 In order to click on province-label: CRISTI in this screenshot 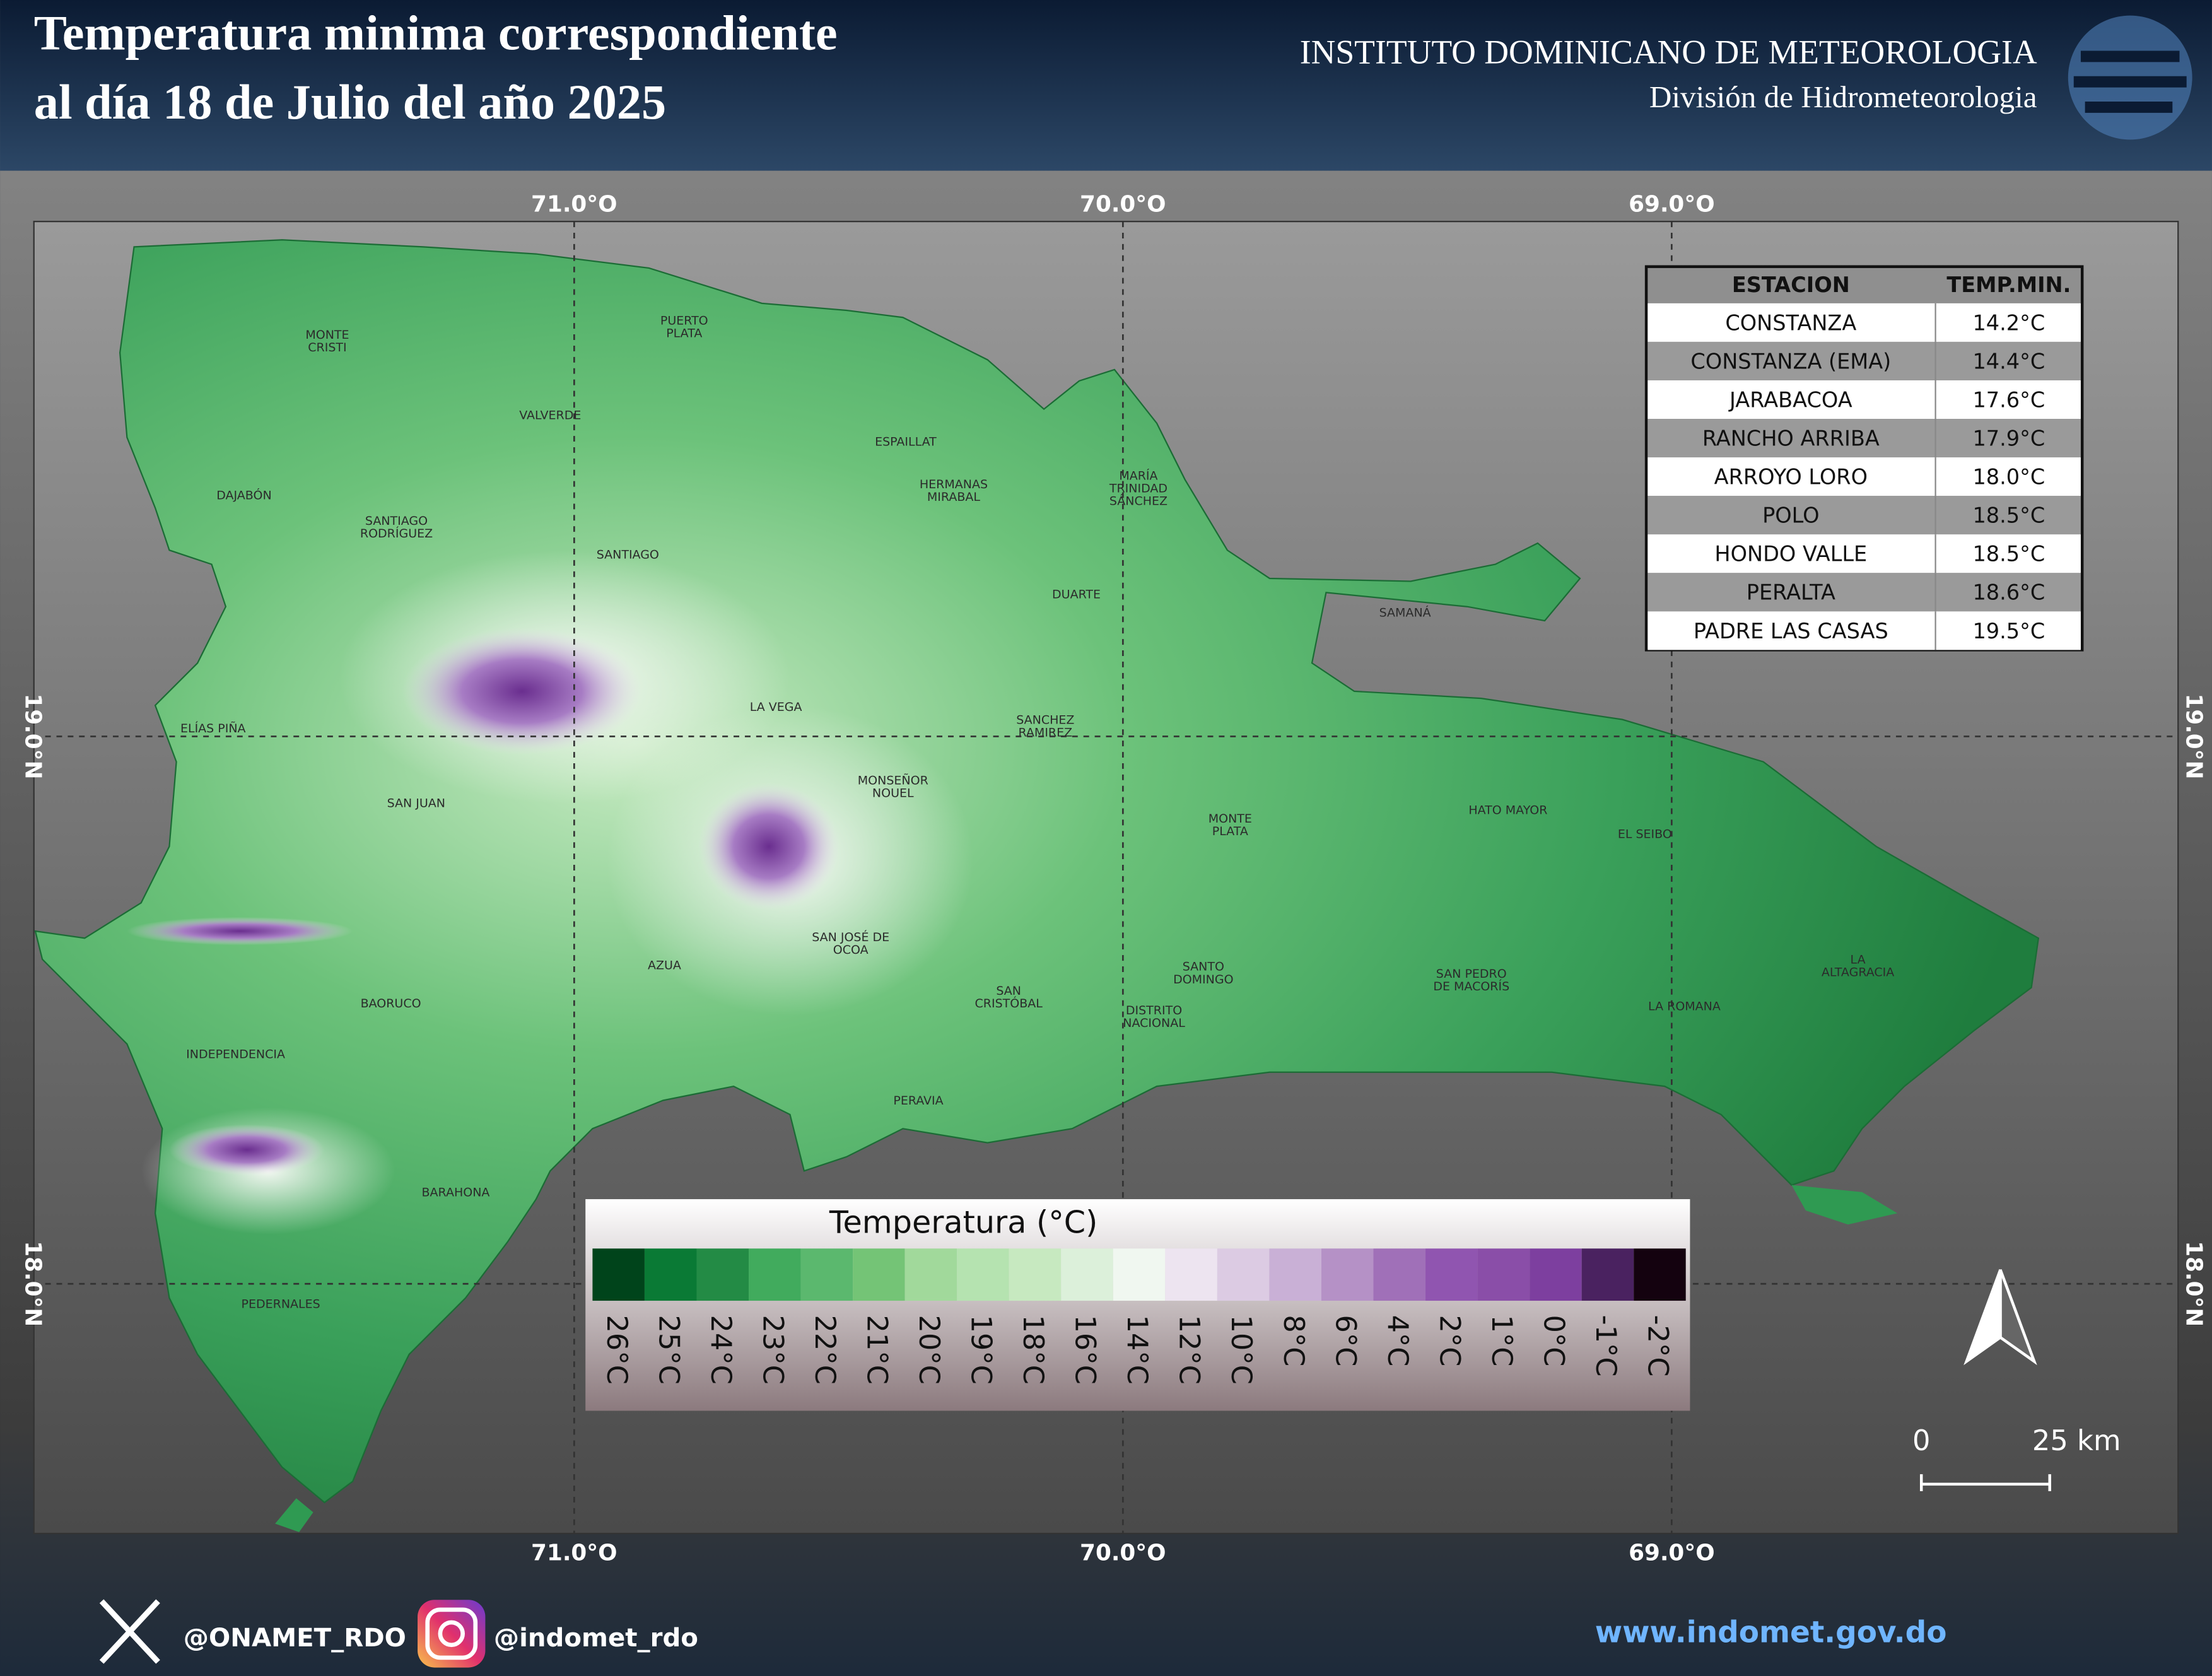, I will do `click(327, 348)`.